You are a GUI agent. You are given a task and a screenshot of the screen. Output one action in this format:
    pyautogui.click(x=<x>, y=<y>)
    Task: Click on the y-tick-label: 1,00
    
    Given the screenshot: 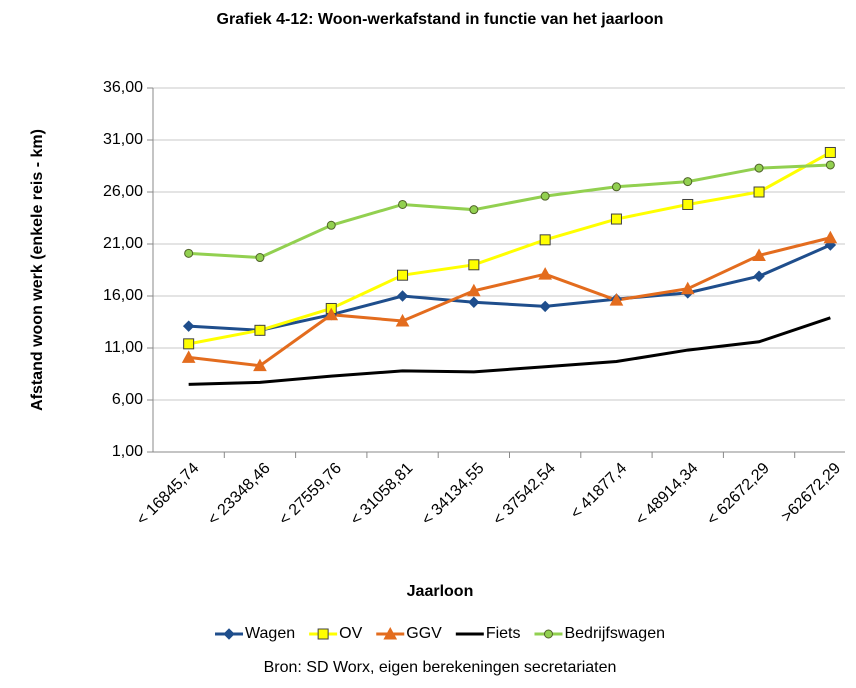 What is the action you would take?
    pyautogui.click(x=127, y=451)
    